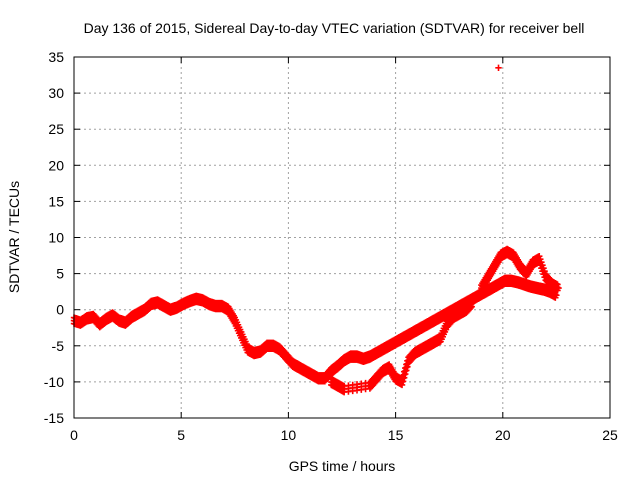 This screenshot has width=640, height=480. Describe the element at coordinates (56, 201) in the screenshot. I see `y-tick-label: 15` at that location.